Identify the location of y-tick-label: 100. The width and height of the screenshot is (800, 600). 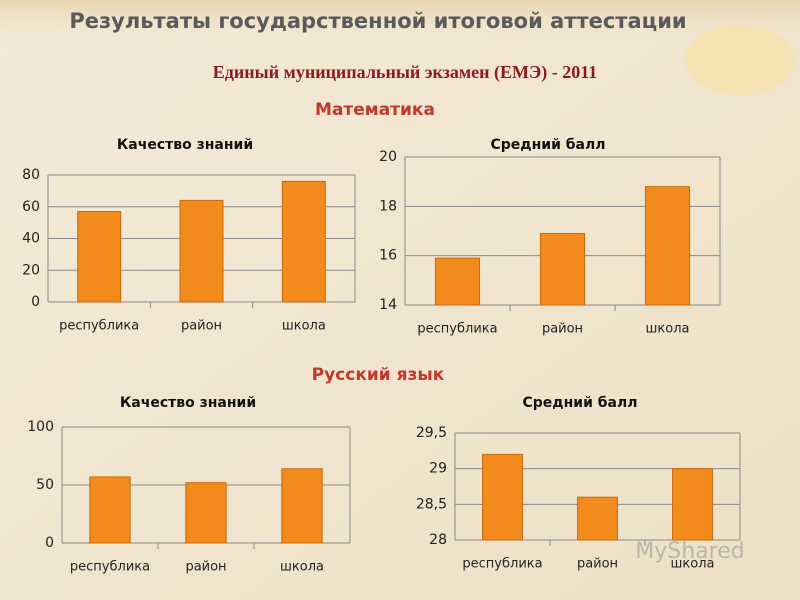
(40, 427).